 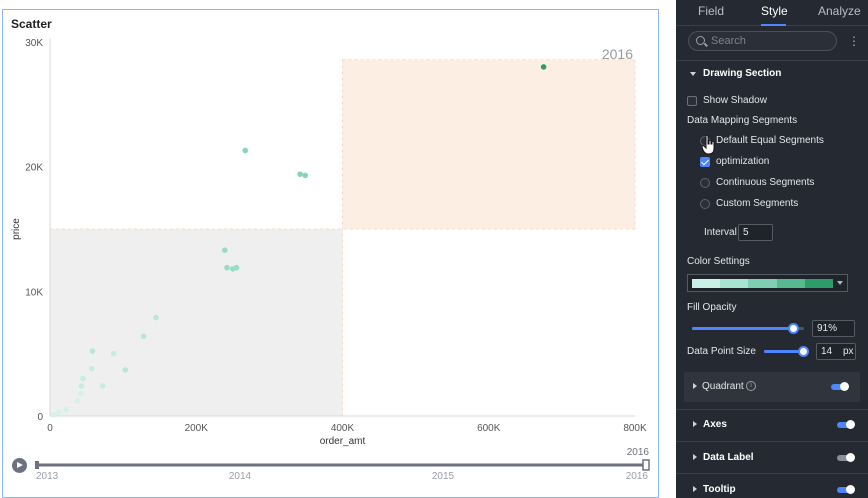 I want to click on timeline-end-handle, so click(x=646, y=465).